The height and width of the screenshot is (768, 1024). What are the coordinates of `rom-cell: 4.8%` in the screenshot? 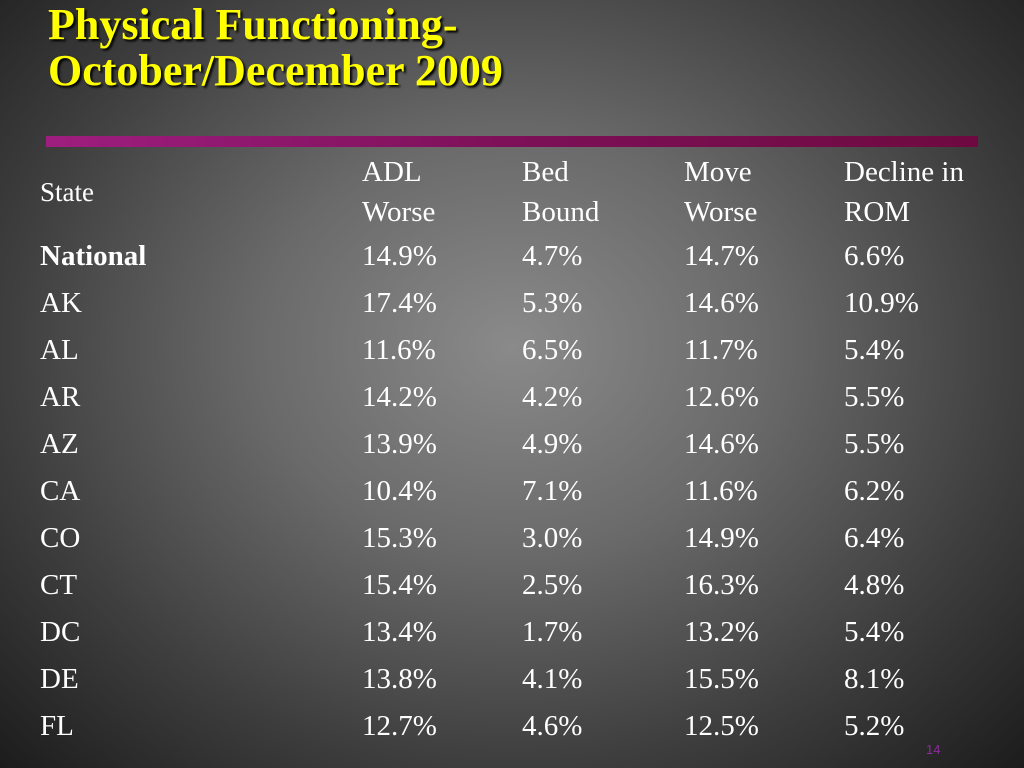 It's located at (874, 585).